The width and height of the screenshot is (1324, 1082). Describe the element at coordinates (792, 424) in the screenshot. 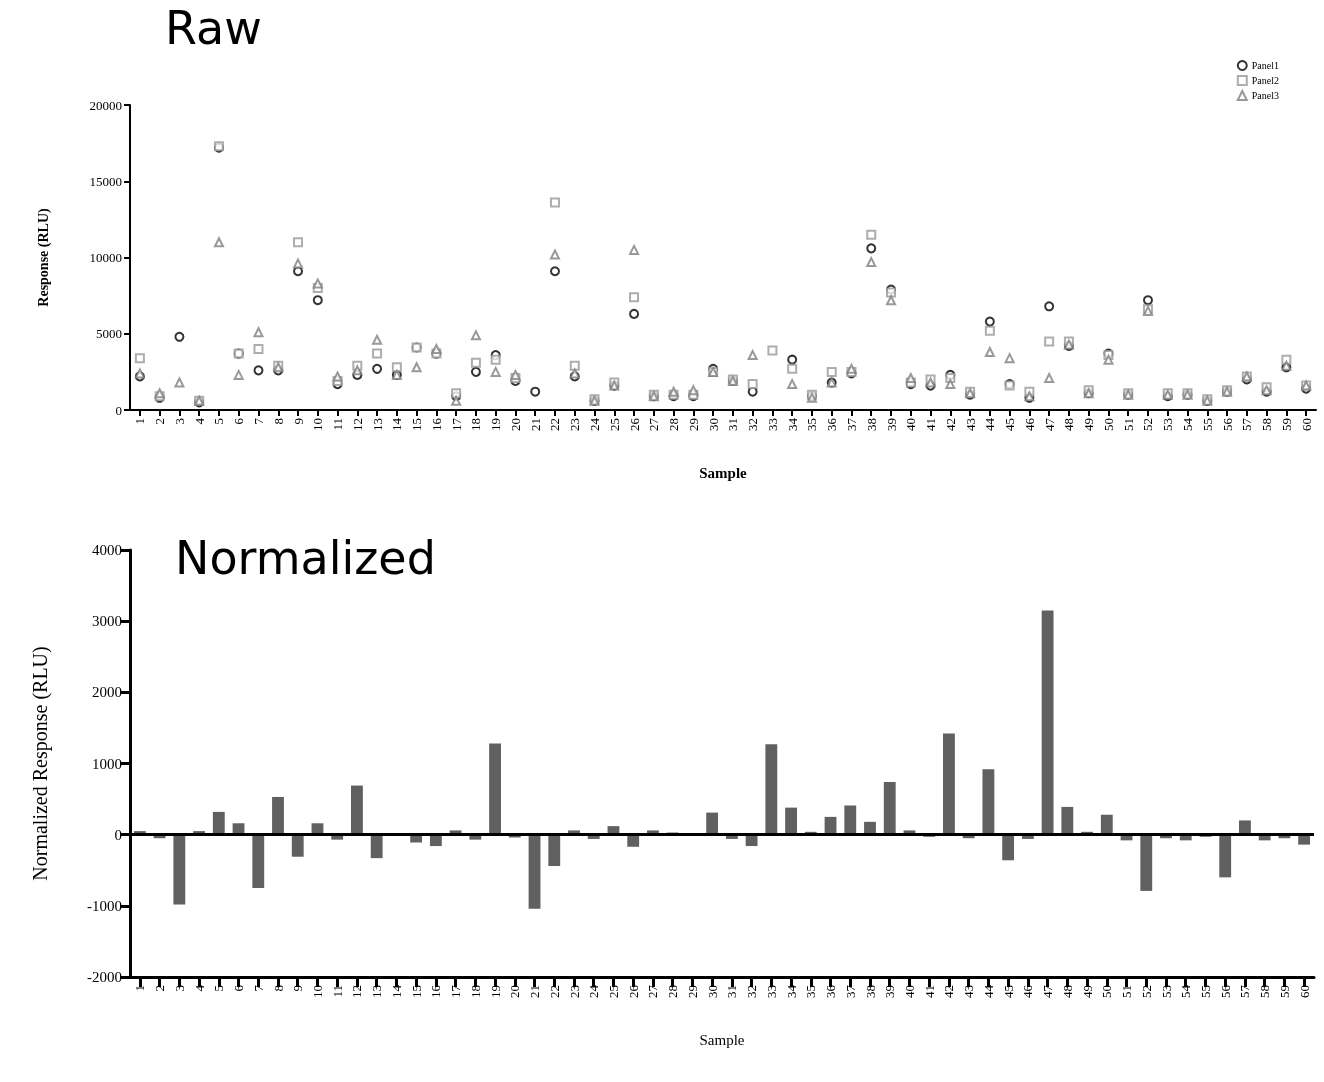

I see `x-tick-label: 34` at that location.